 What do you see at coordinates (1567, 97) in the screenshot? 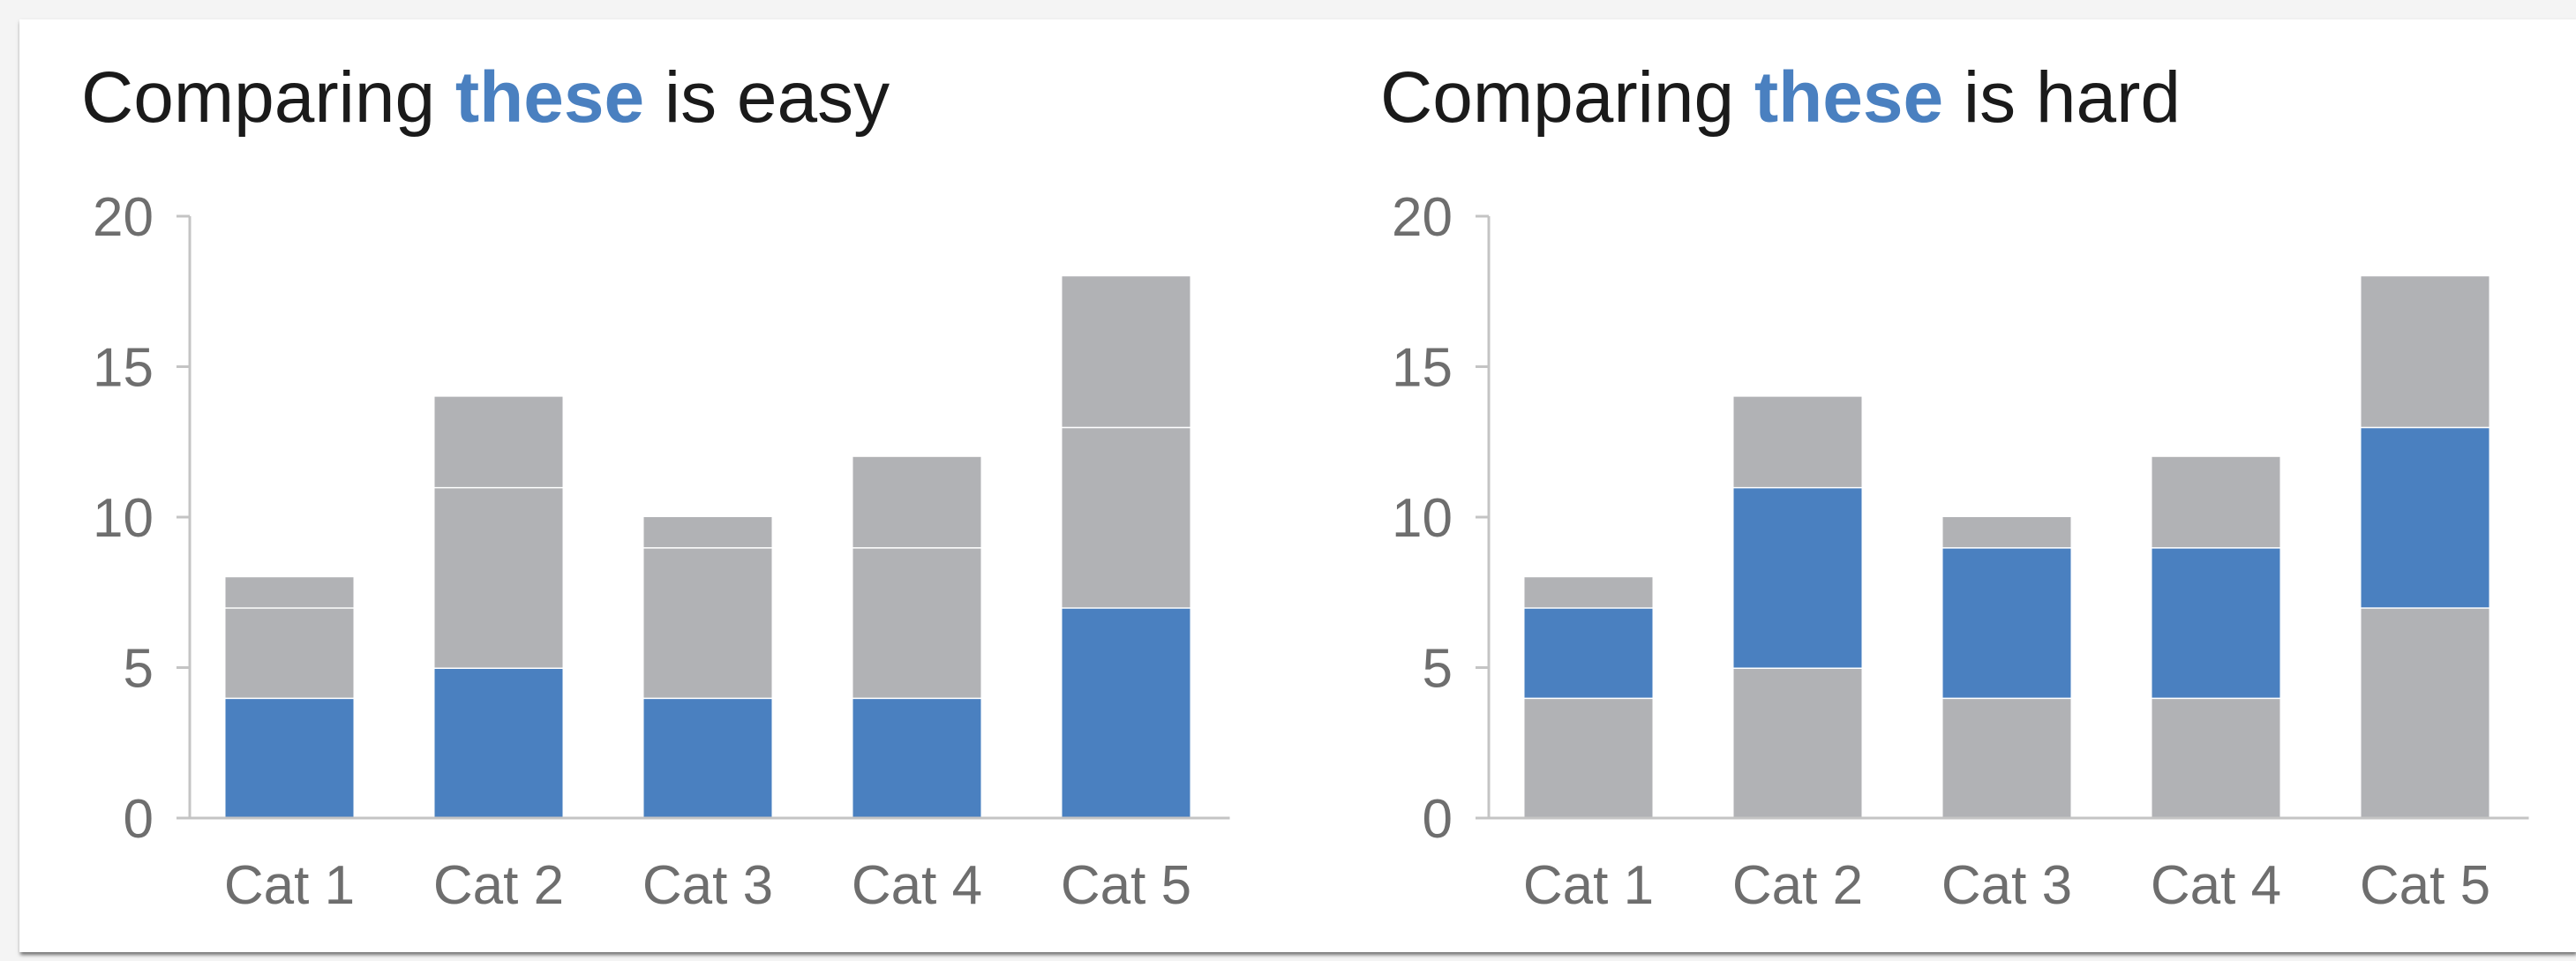
I see `right-title-prefix: Comparing` at bounding box center [1567, 97].